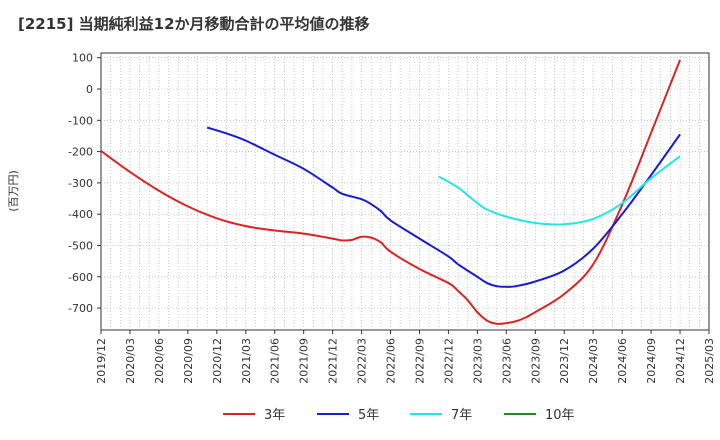 This screenshot has height=440, width=720. Describe the element at coordinates (80, 308) in the screenshot. I see `y-tick-label: -700` at that location.